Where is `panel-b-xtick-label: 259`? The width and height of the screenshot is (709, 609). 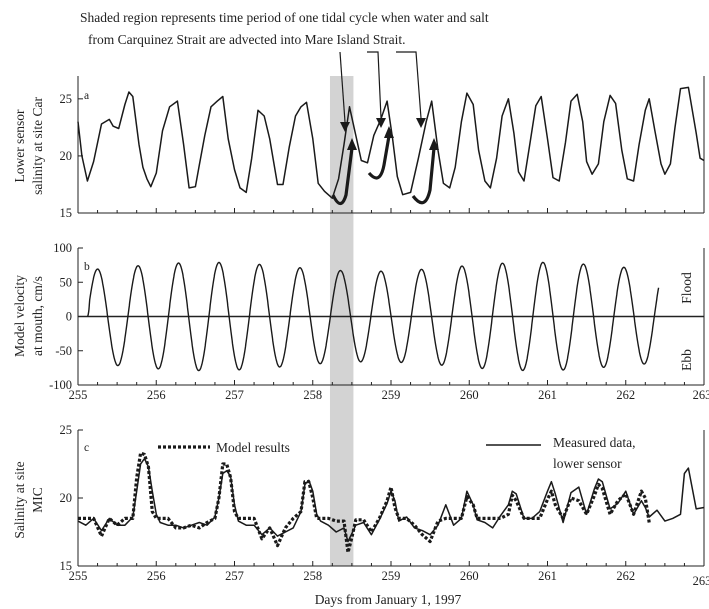
panel-b-xtick-label: 259 is located at coordinates (391, 395).